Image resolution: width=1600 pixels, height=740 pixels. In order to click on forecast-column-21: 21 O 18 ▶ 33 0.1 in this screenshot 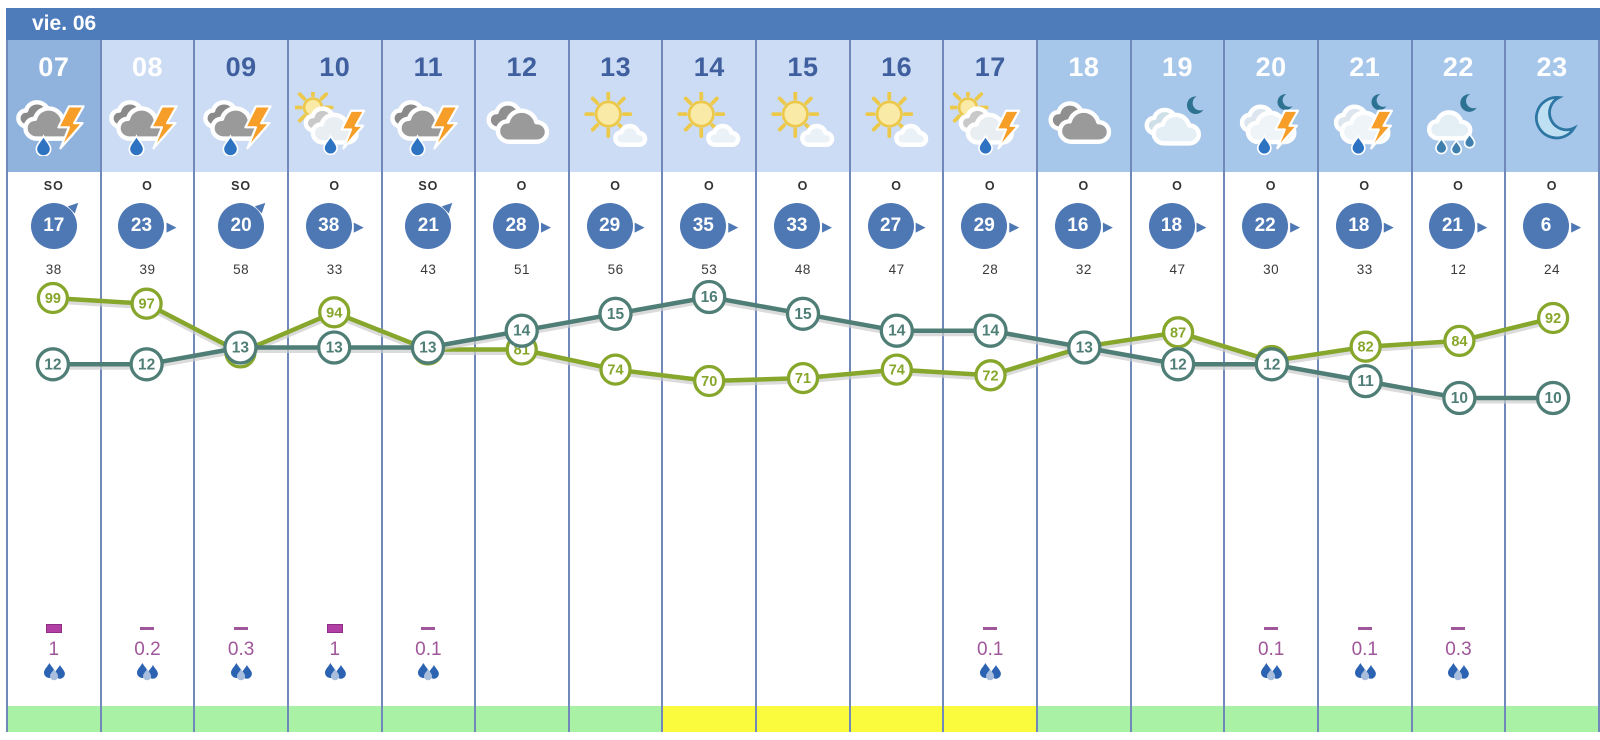, I will do `click(1363, 386)`.